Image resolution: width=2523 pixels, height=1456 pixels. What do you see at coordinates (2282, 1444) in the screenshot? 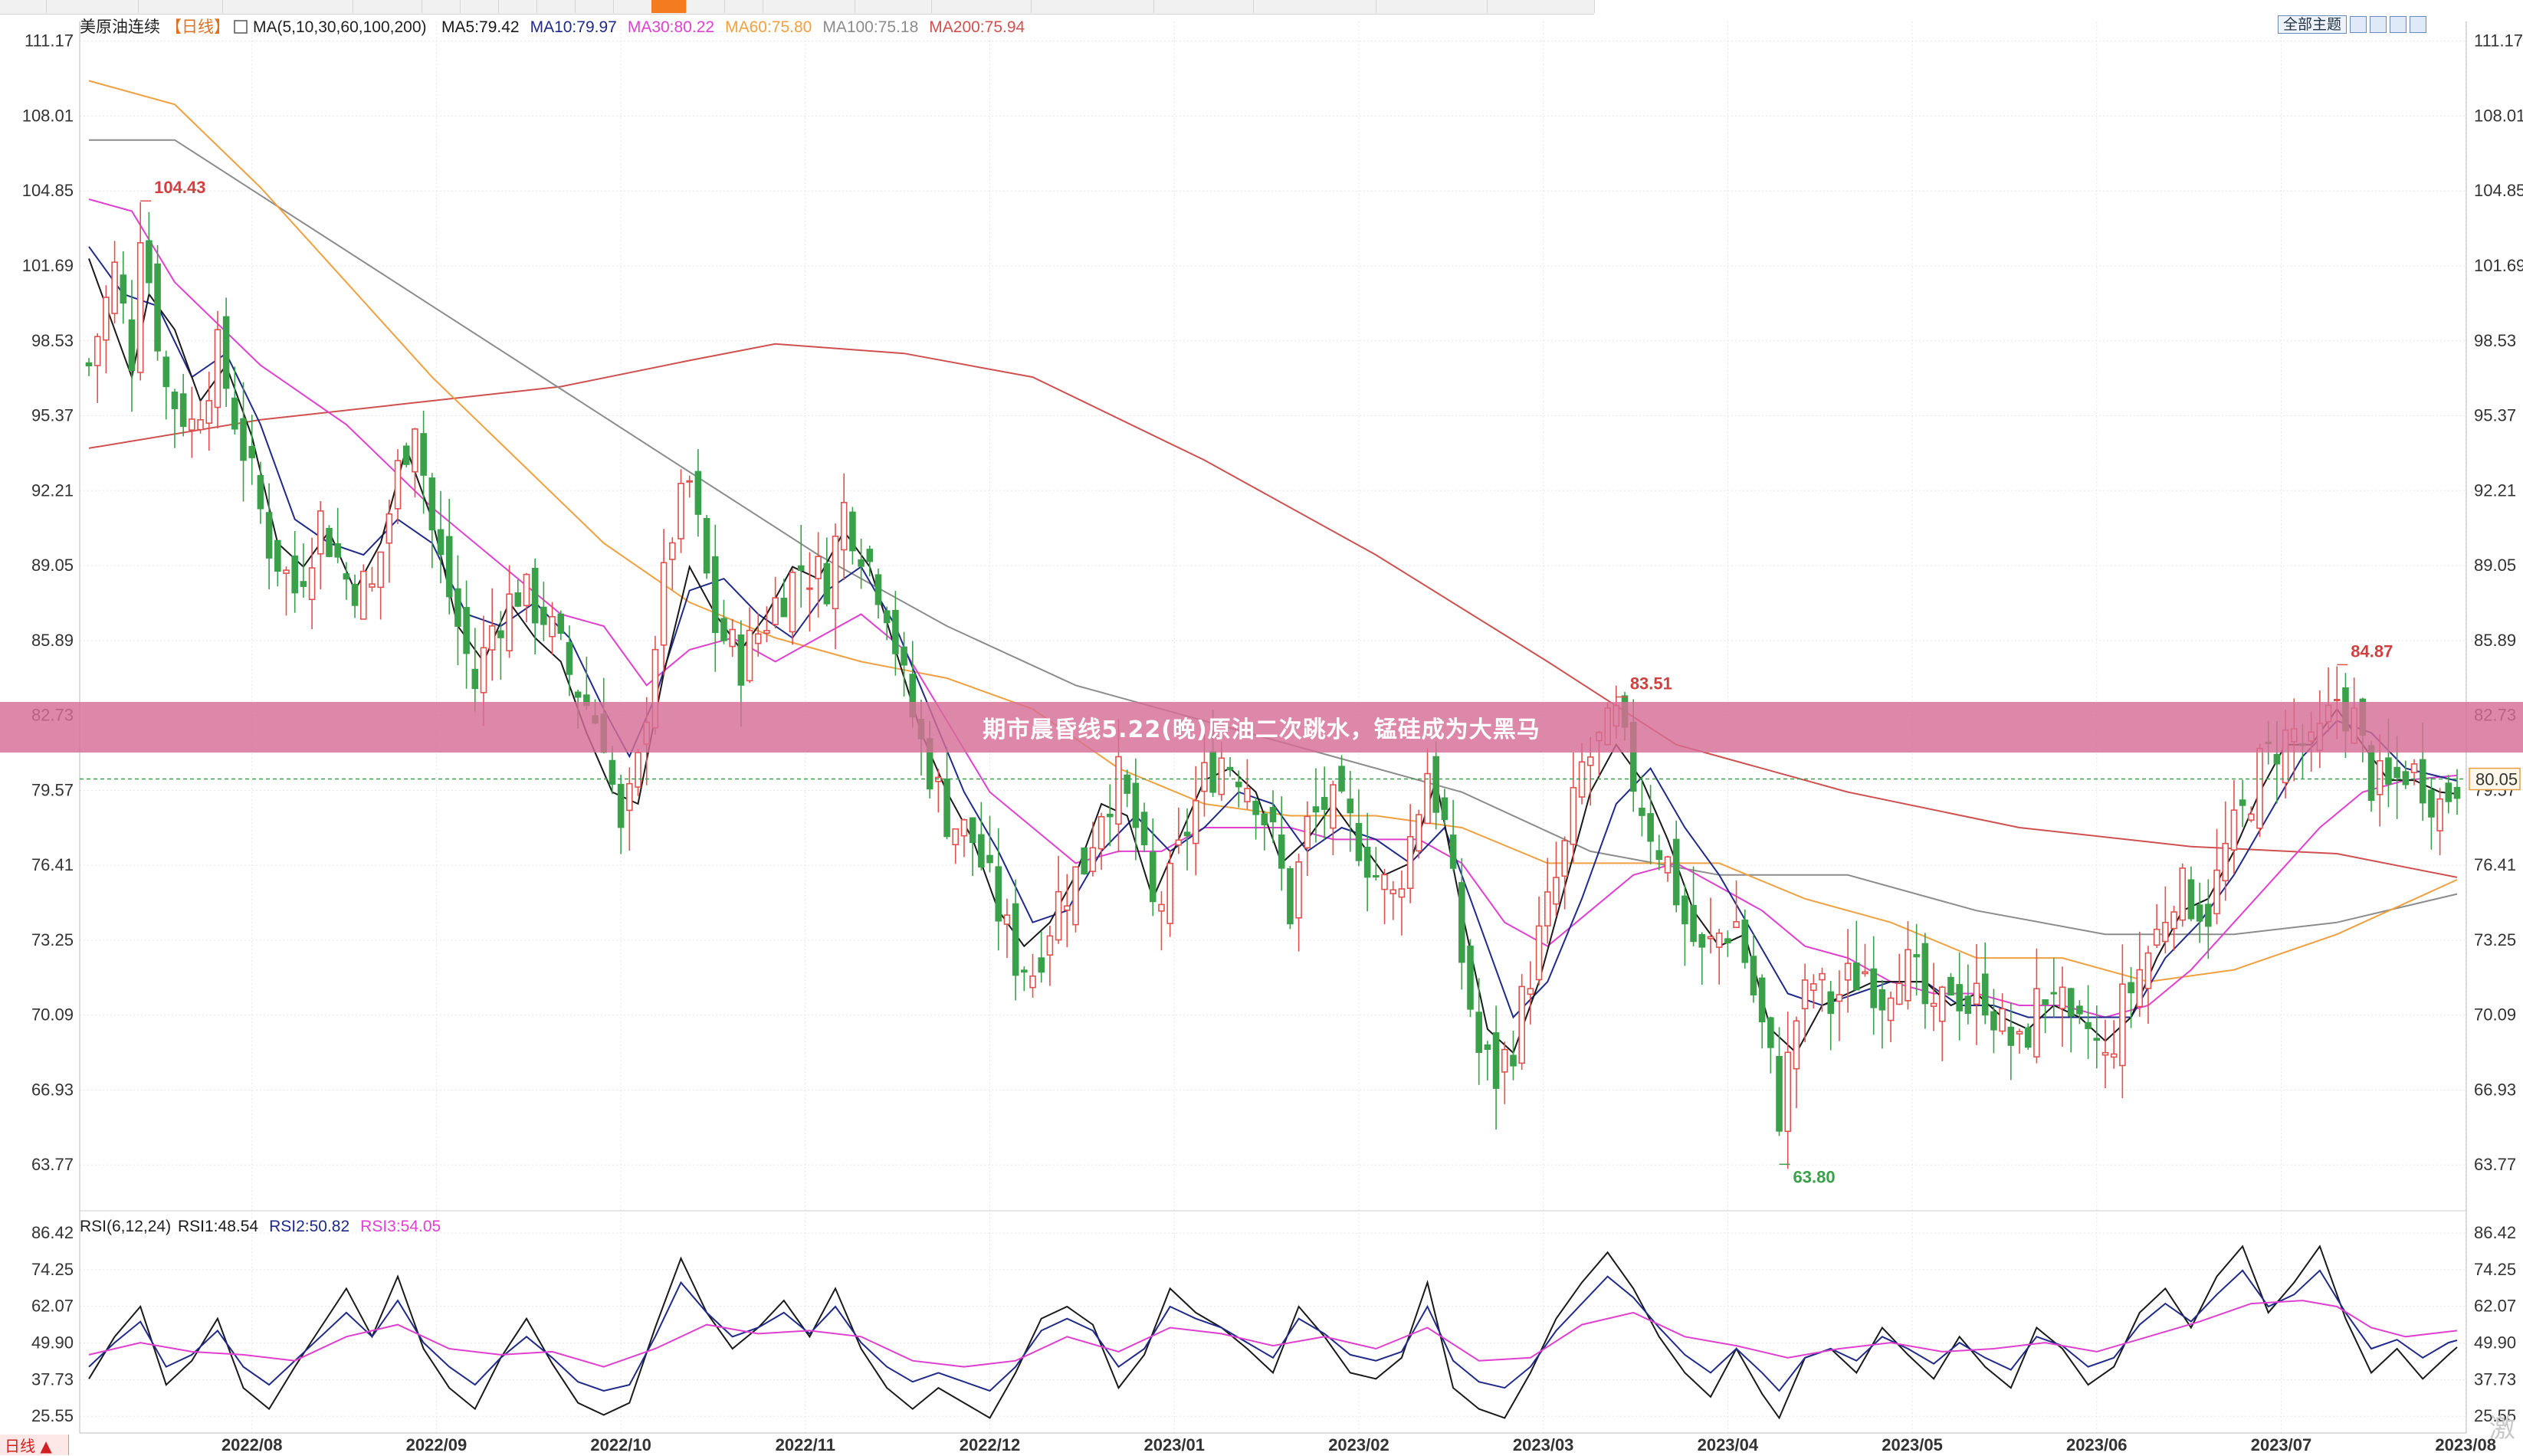
I see `x-tick-label: 2023/07` at bounding box center [2282, 1444].